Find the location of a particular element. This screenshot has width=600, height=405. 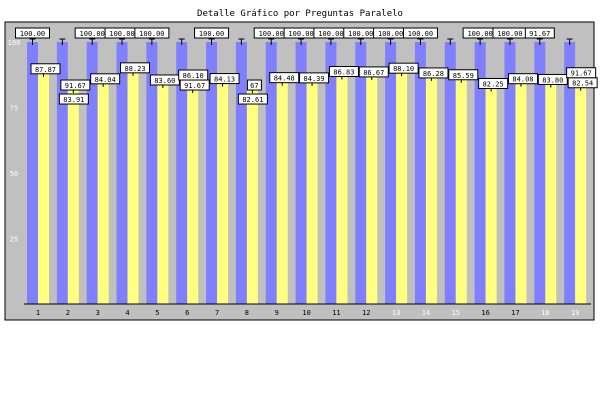

data-label: 67 is located at coordinates (254, 86).